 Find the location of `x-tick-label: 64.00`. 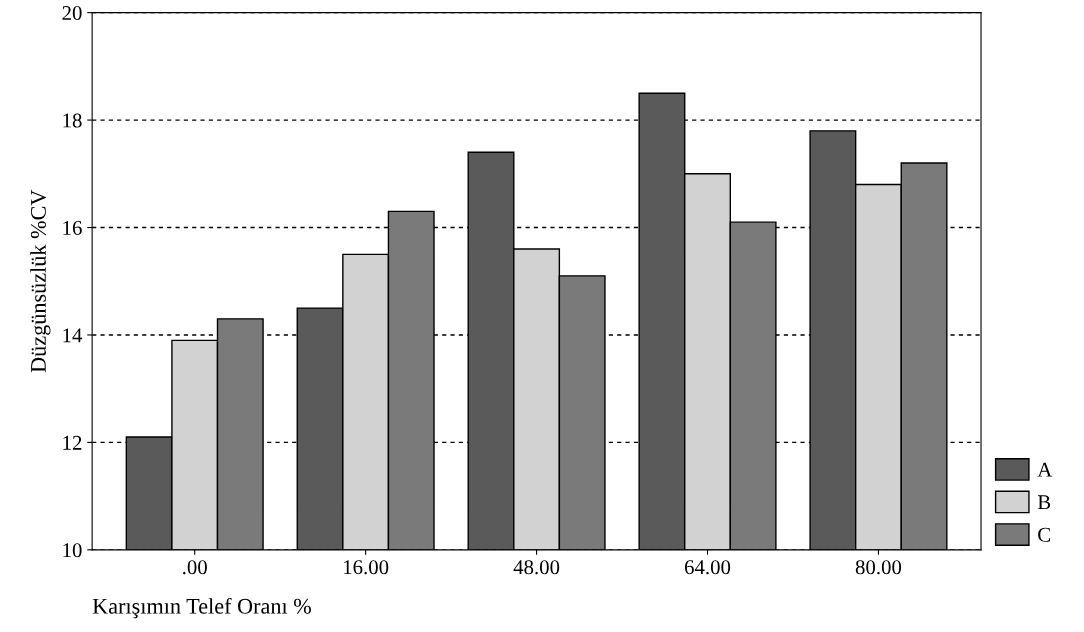

x-tick-label: 64.00 is located at coordinates (707, 567).